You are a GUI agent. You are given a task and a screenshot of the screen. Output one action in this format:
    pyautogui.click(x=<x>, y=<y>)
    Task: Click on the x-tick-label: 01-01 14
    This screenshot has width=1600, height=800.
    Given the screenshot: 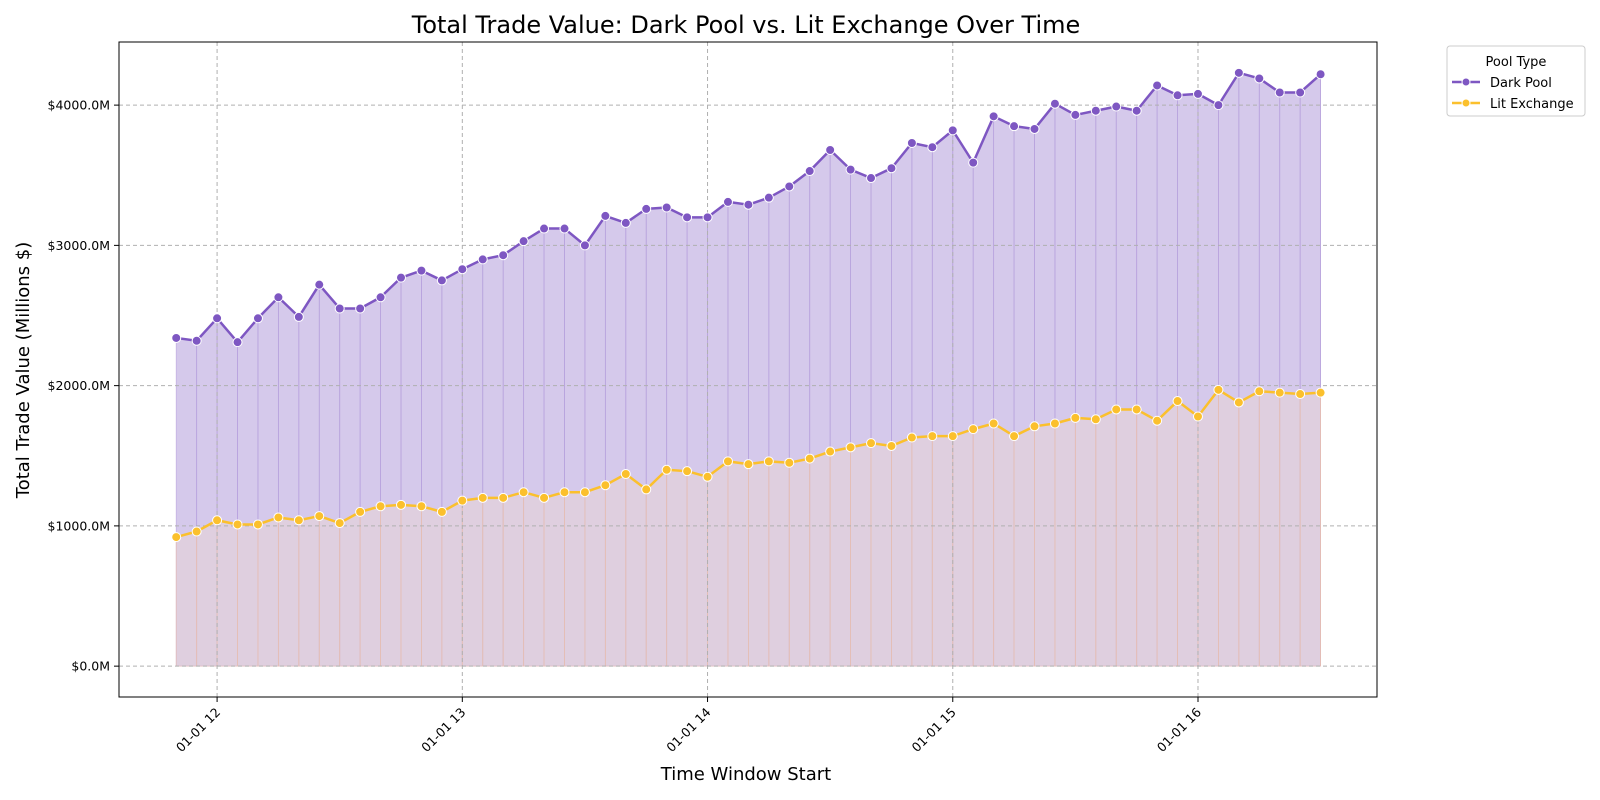 What is the action you would take?
    pyautogui.click(x=688, y=729)
    